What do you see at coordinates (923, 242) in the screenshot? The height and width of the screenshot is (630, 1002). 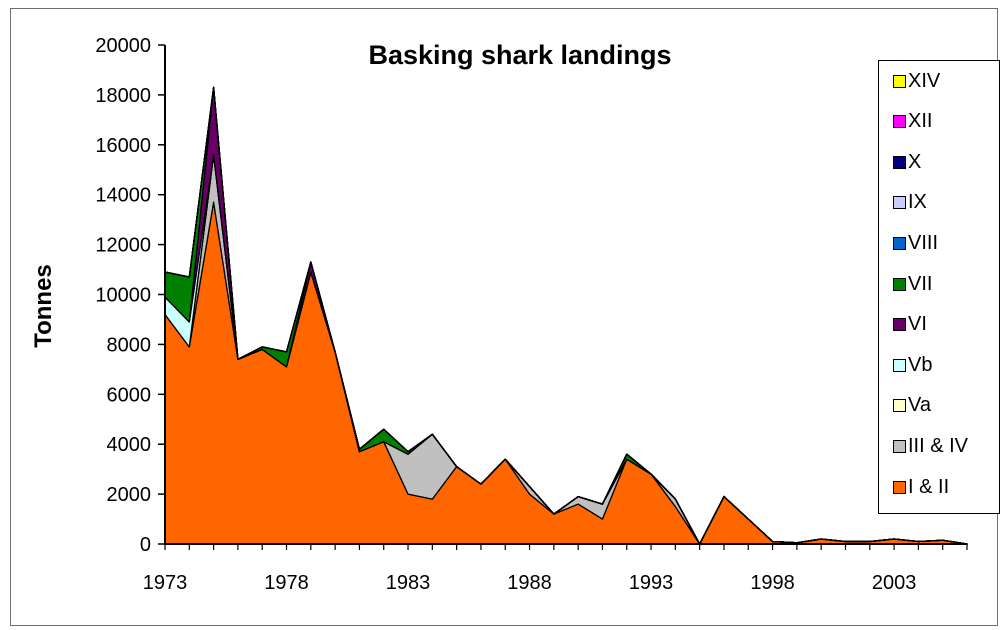 I see `legend-label: VIII` at bounding box center [923, 242].